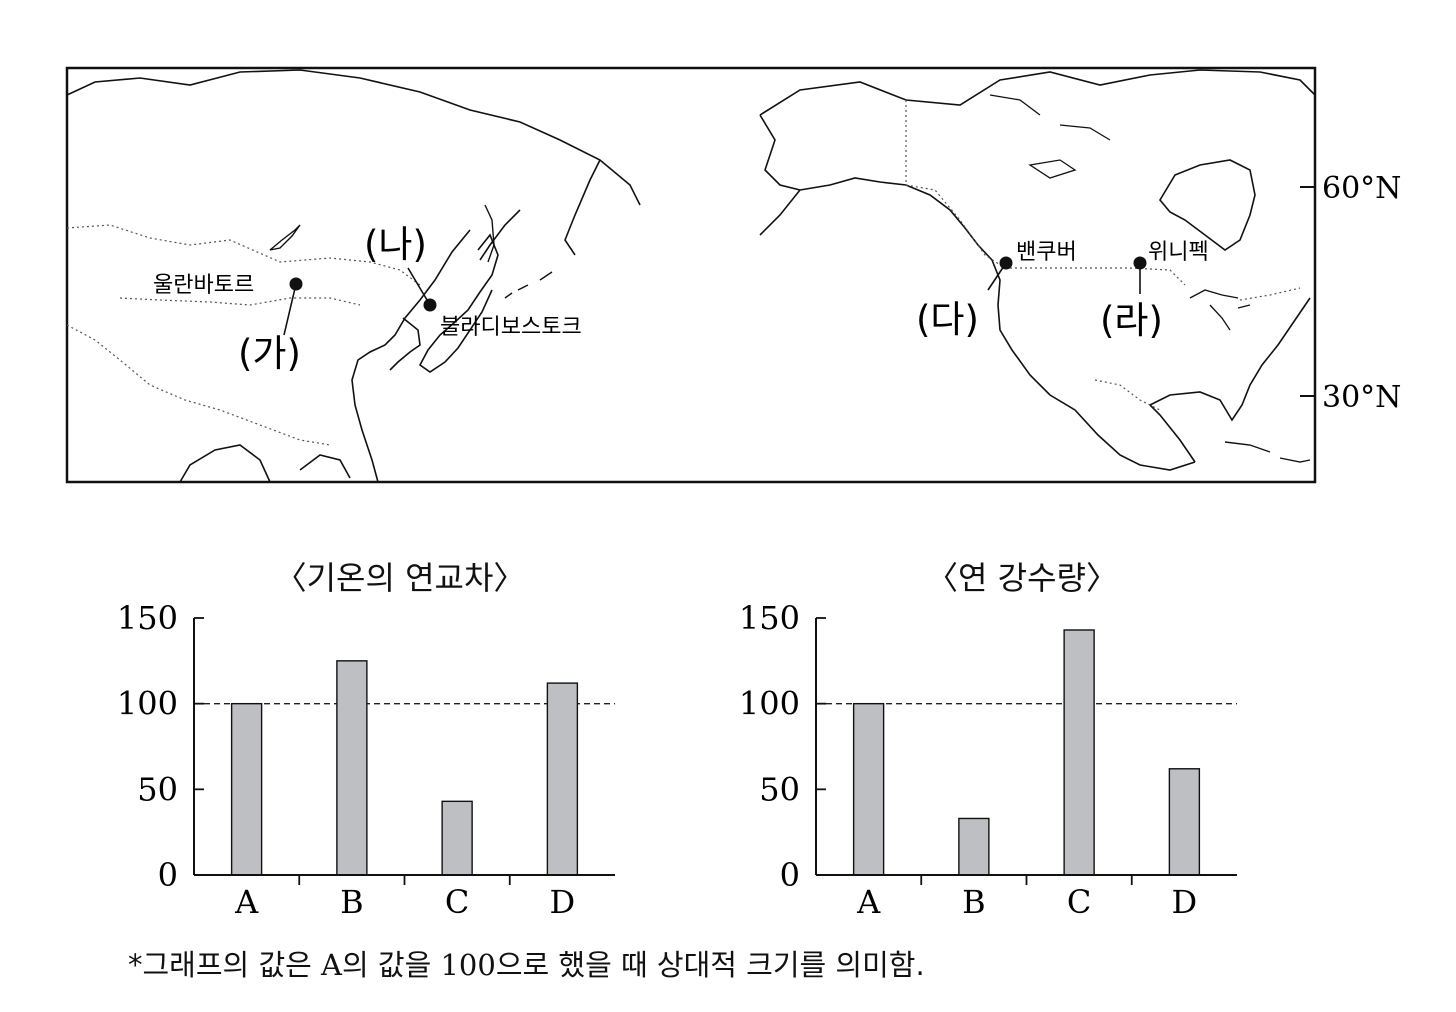  Describe the element at coordinates (1361, 397) in the screenshot. I see `lat-label-30: 30°N` at that location.